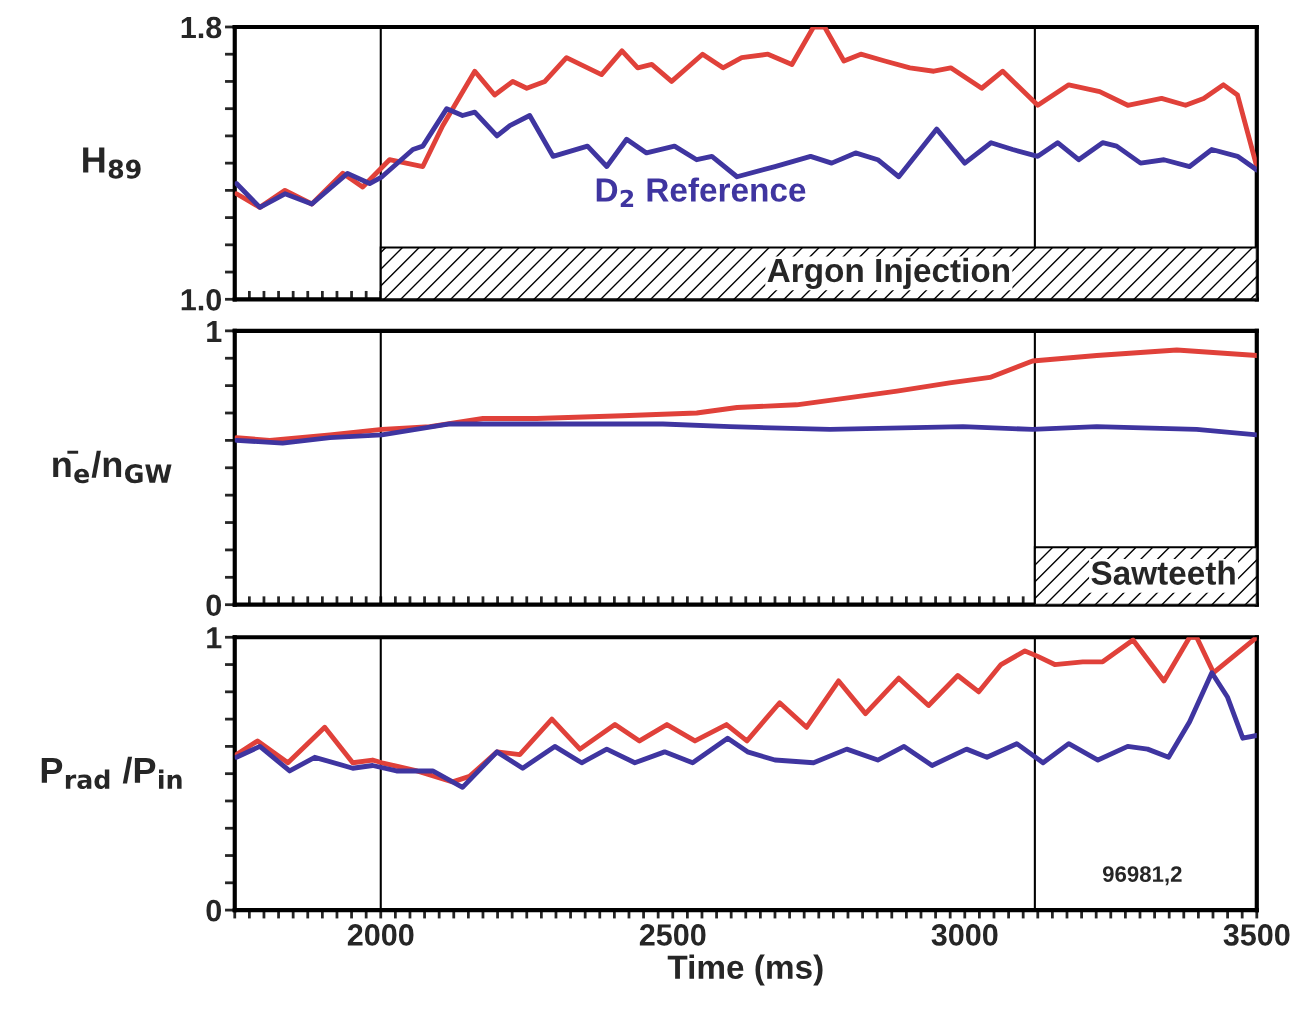 The width and height of the screenshot is (1297, 1018). I want to click on annotation: 96981,2, so click(1142, 876).